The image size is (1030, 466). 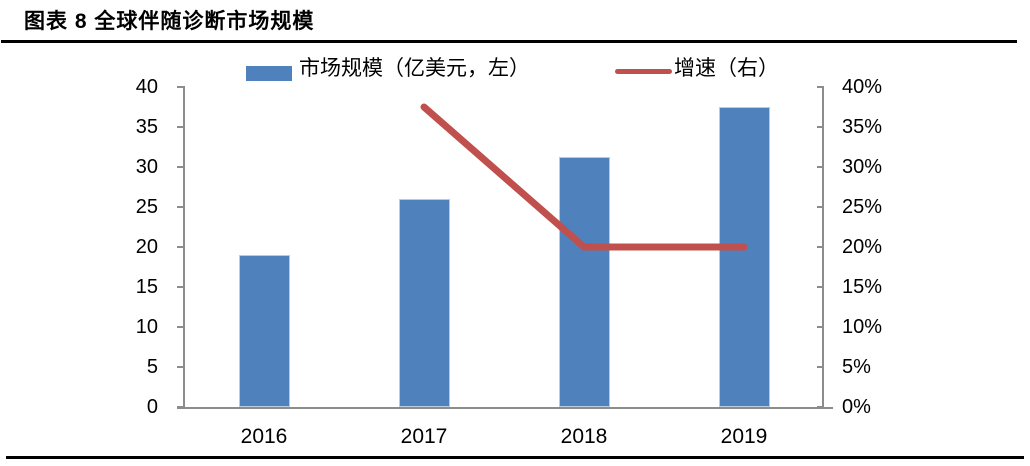 What do you see at coordinates (146, 287) in the screenshot?
I see `left-axis-tick-label: 15` at bounding box center [146, 287].